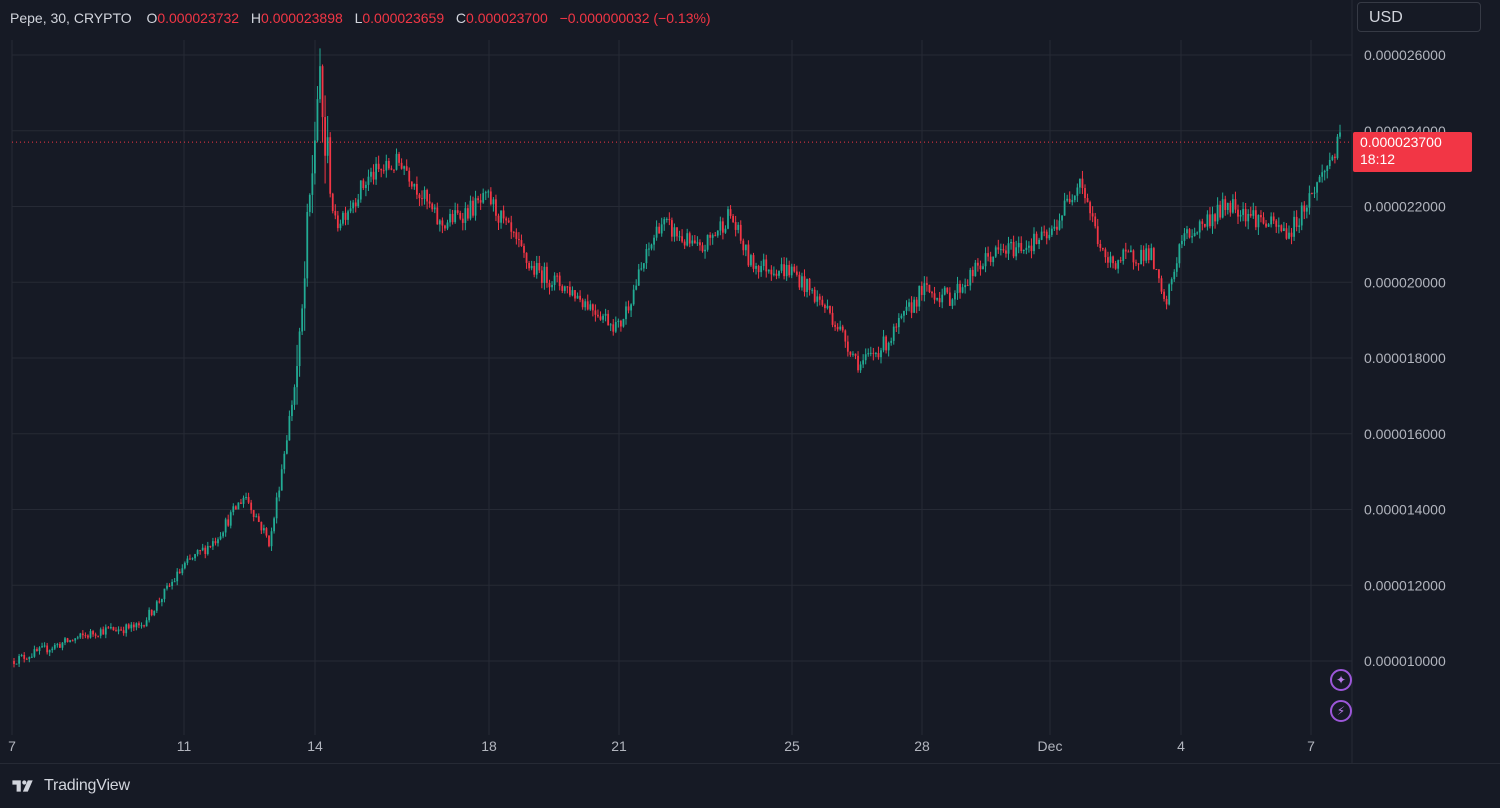 The height and width of the screenshot is (808, 1500). Describe the element at coordinates (22, 786) in the screenshot. I see `tradingview-logo-icon` at that location.